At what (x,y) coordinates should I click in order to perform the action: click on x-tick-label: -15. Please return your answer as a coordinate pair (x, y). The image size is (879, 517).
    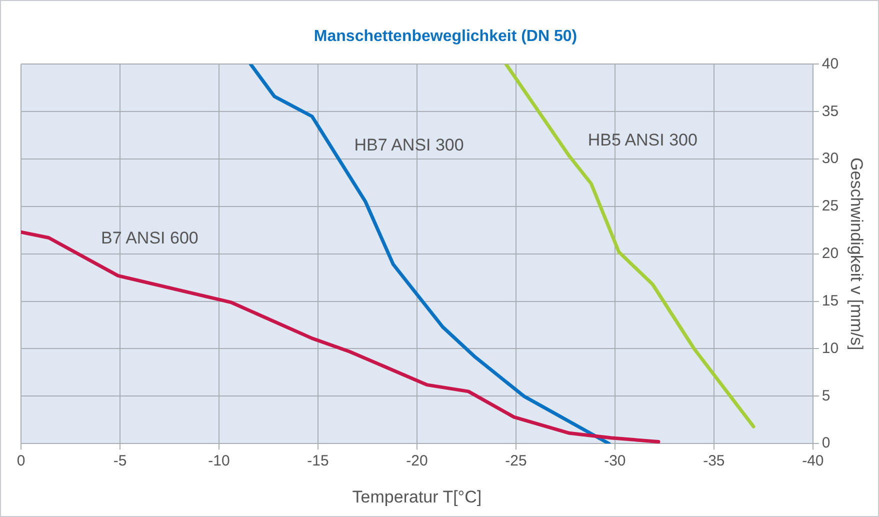
    Looking at the image, I should click on (318, 461).